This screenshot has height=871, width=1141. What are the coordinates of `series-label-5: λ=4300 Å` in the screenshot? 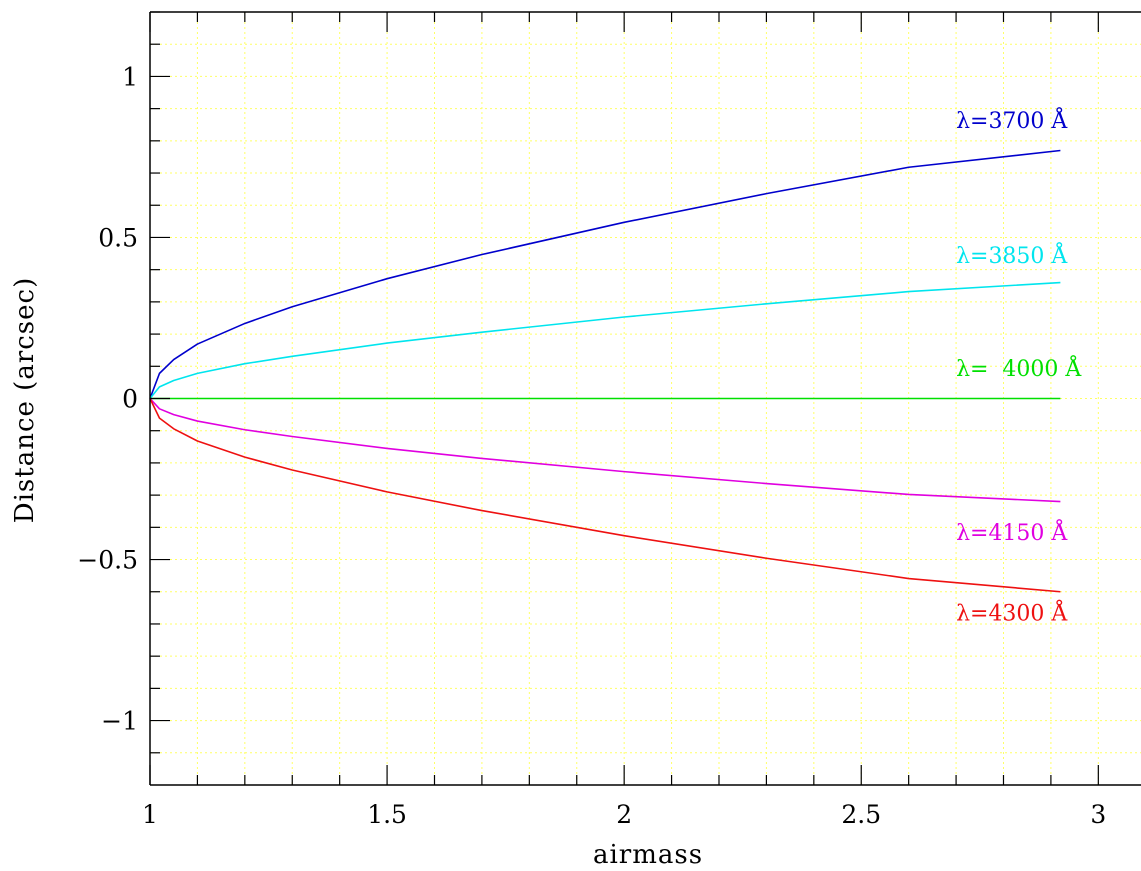 It's located at (1012, 613).